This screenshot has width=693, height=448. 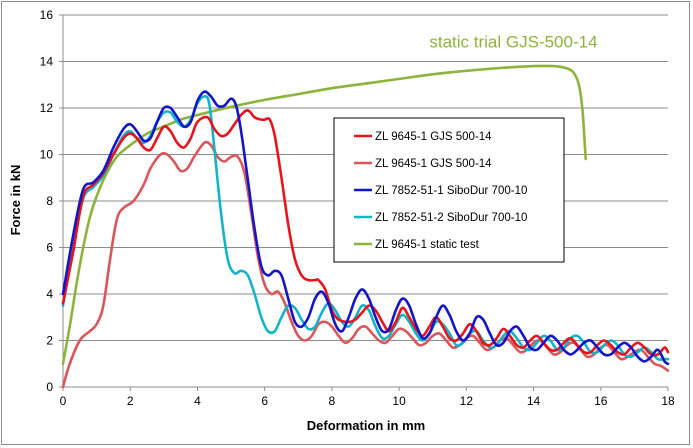 I want to click on x-tick-label-0: 0, so click(x=63, y=401).